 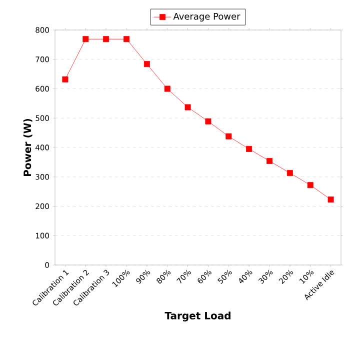 I want to click on y-axis-title: Power (W), so click(x=27, y=147).